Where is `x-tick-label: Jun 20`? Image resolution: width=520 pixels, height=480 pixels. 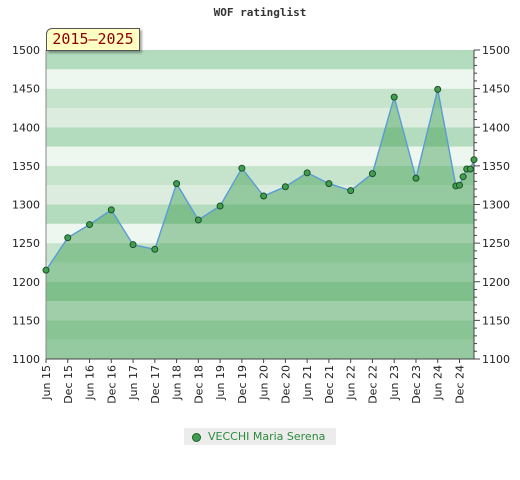 x-tick-label: Jun 20 is located at coordinates (264, 383).